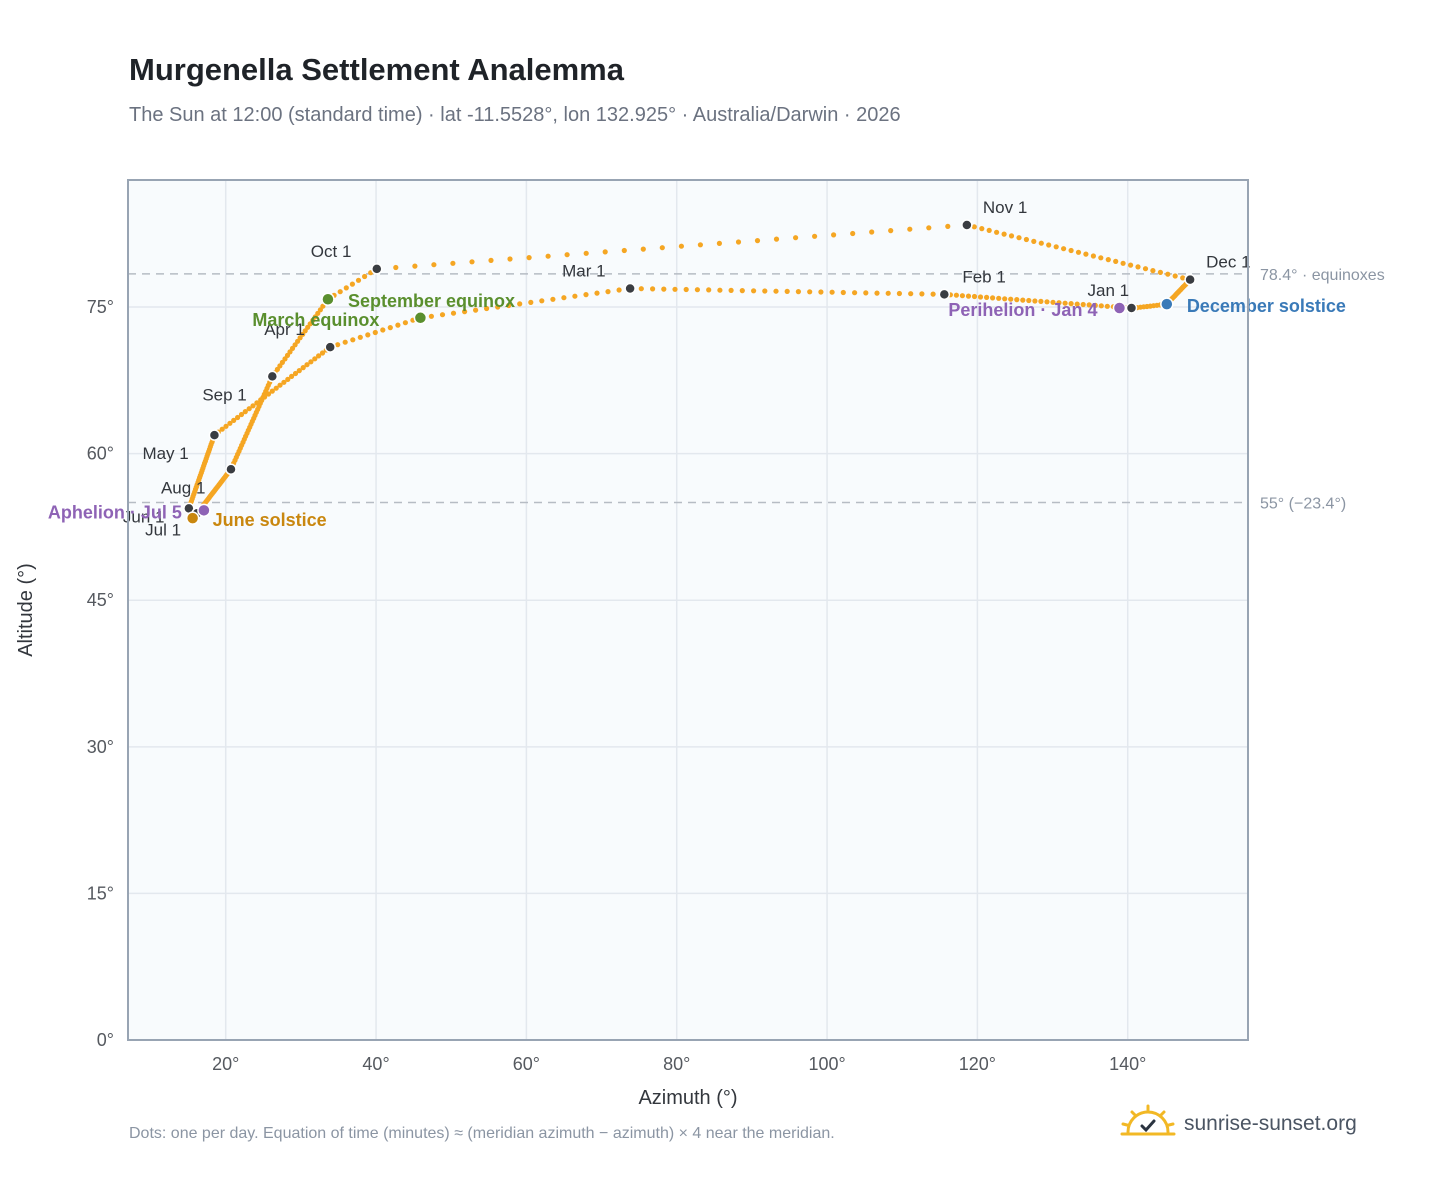  Describe the element at coordinates (1270, 1123) in the screenshot. I see `brand-text: sunrise-sunset.org` at that location.